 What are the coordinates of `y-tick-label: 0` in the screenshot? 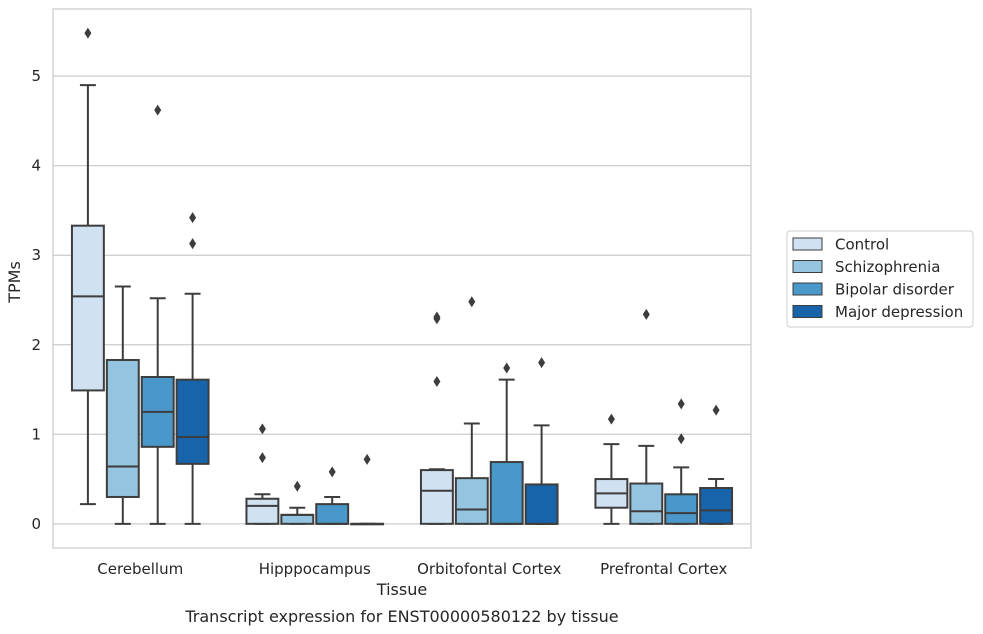 It's located at (36, 524).